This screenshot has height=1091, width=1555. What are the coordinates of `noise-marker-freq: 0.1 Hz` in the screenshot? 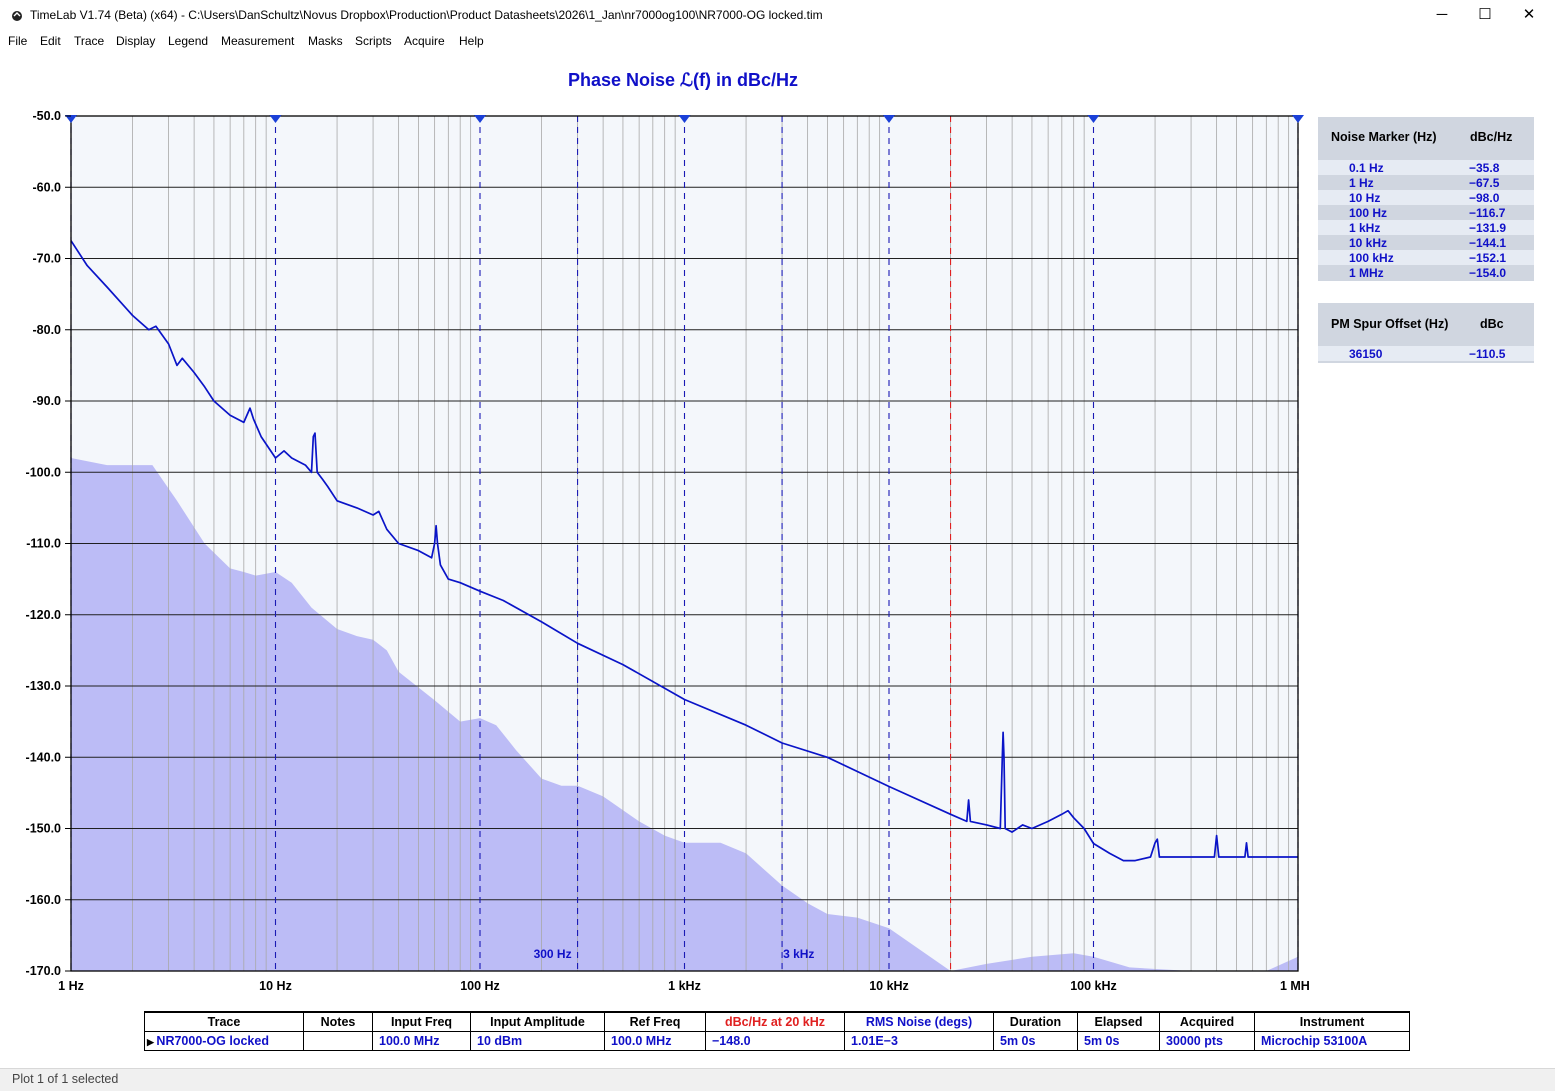 It's located at (1366, 168).